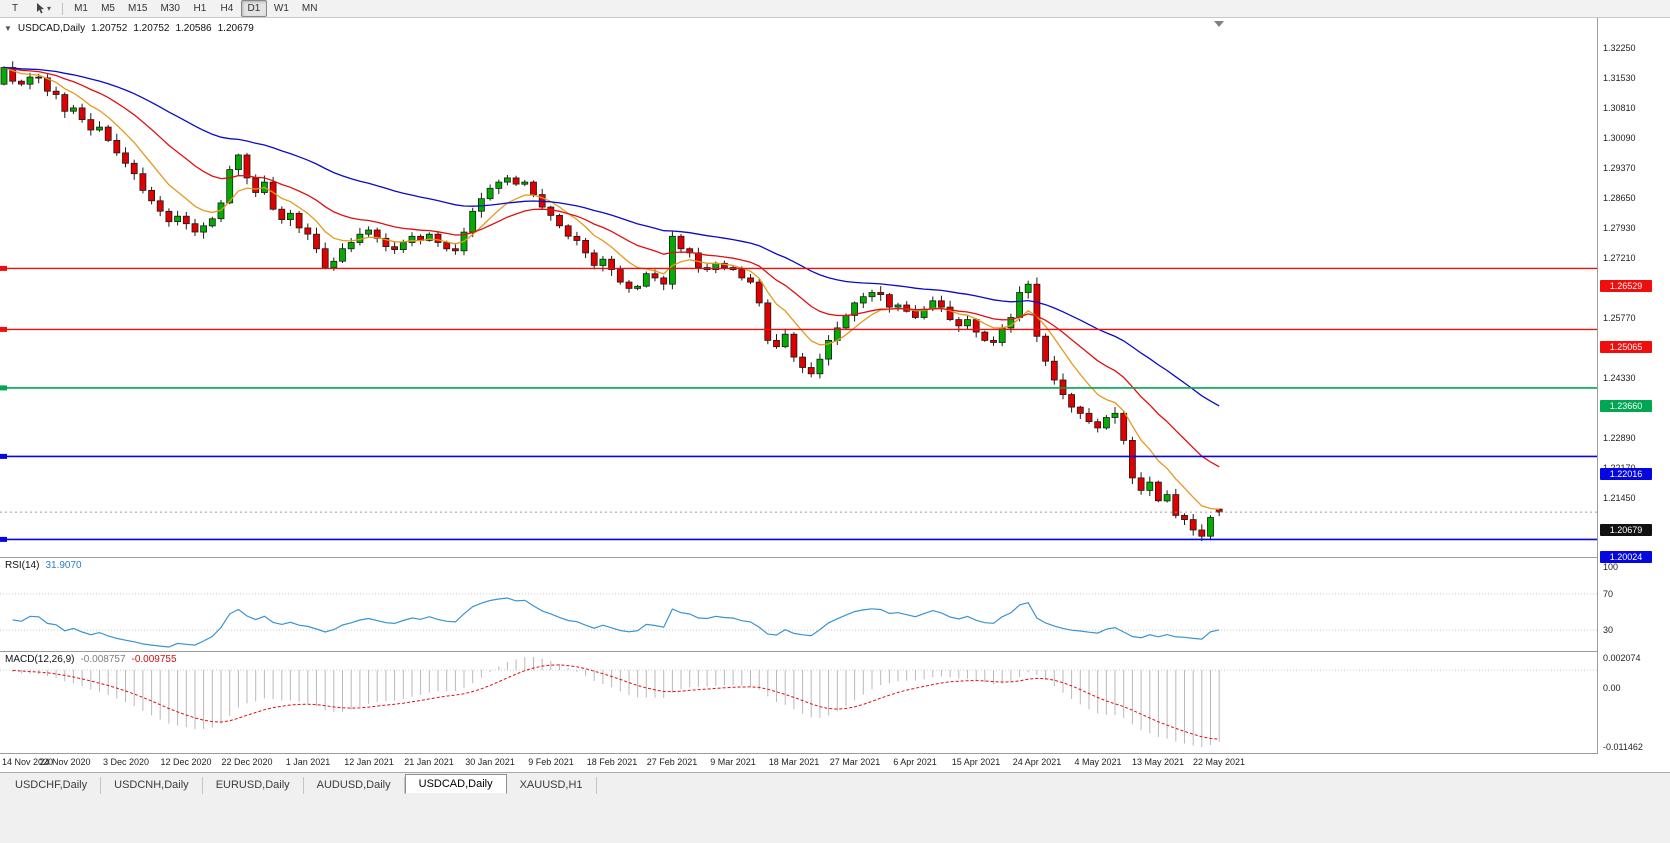 The width and height of the screenshot is (1670, 843). What do you see at coordinates (1619, 78) in the screenshot?
I see `price-tick: 1.31530` at bounding box center [1619, 78].